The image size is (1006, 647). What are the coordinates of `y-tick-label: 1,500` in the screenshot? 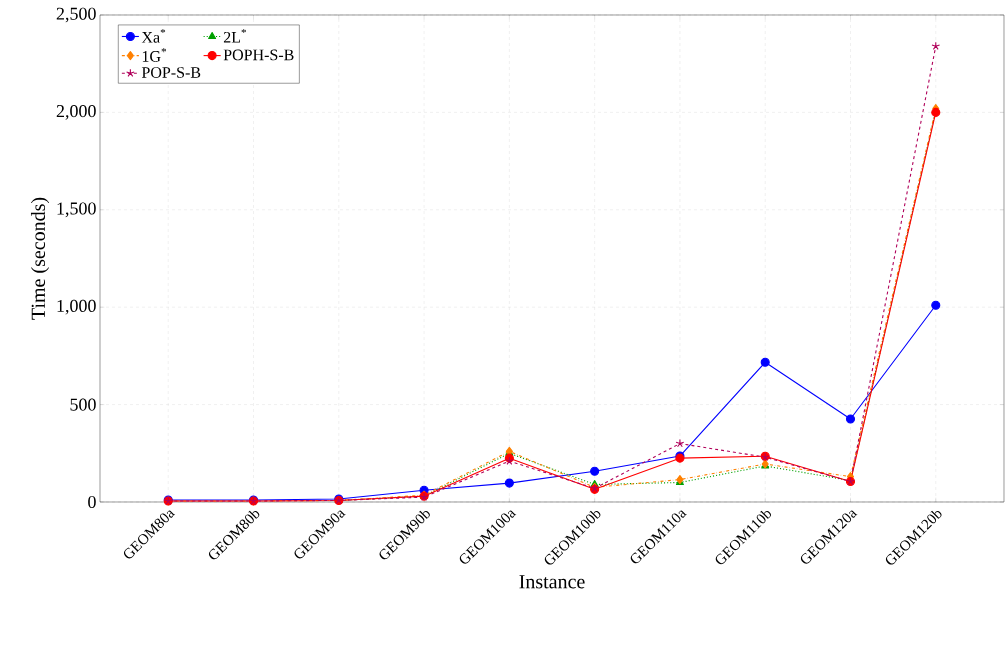 It's located at (76, 210).